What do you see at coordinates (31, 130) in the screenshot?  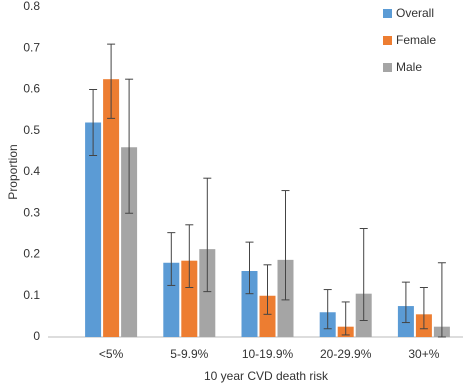 I see `y-tick-label: 0.5` at bounding box center [31, 130].